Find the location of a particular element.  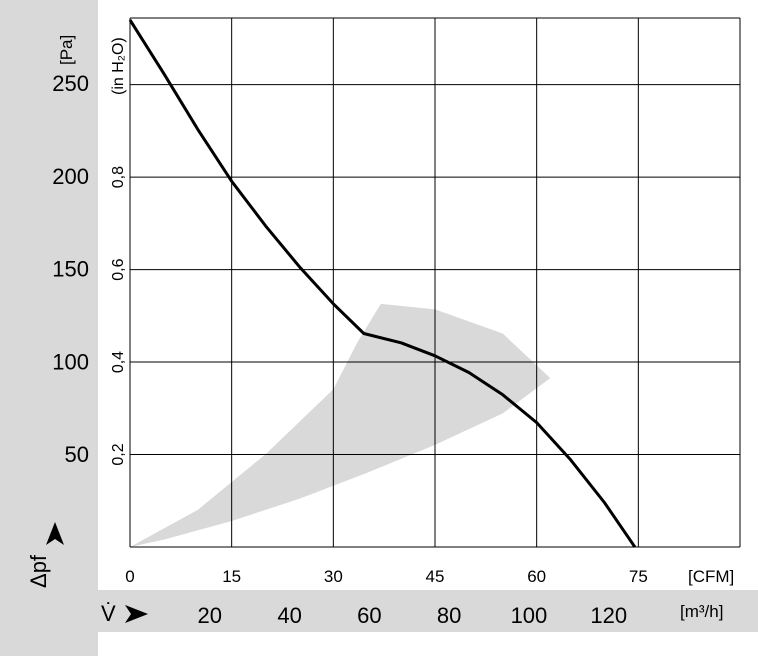

y-tick-label-inh2o: 0,4 is located at coordinates (118, 362).